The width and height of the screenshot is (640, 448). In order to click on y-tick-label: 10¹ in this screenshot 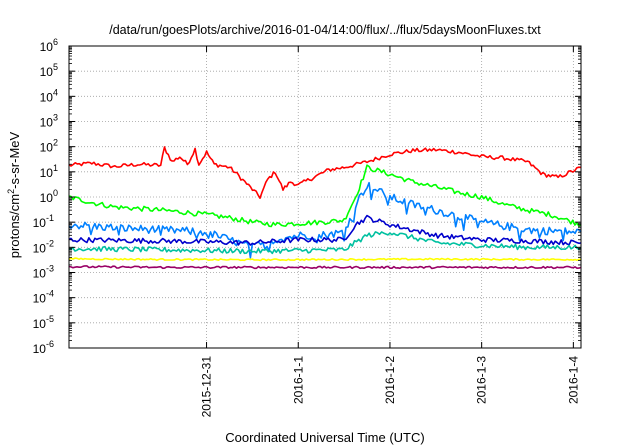, I will do `click(49, 171)`.